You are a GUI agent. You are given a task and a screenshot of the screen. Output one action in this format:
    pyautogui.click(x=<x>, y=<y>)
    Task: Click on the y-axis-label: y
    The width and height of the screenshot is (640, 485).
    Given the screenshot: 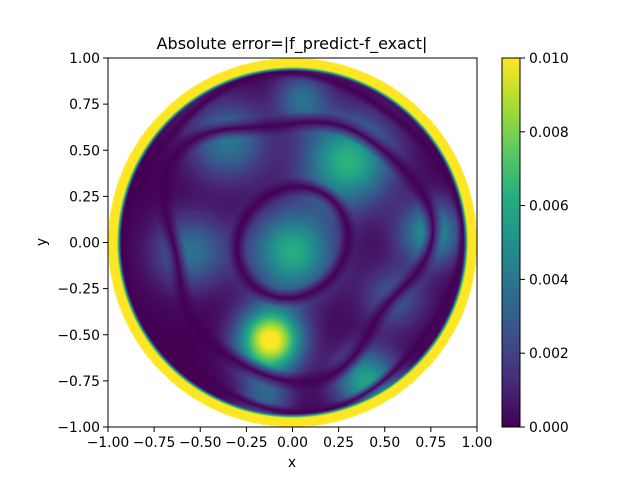 What is the action you would take?
    pyautogui.click(x=42, y=242)
    